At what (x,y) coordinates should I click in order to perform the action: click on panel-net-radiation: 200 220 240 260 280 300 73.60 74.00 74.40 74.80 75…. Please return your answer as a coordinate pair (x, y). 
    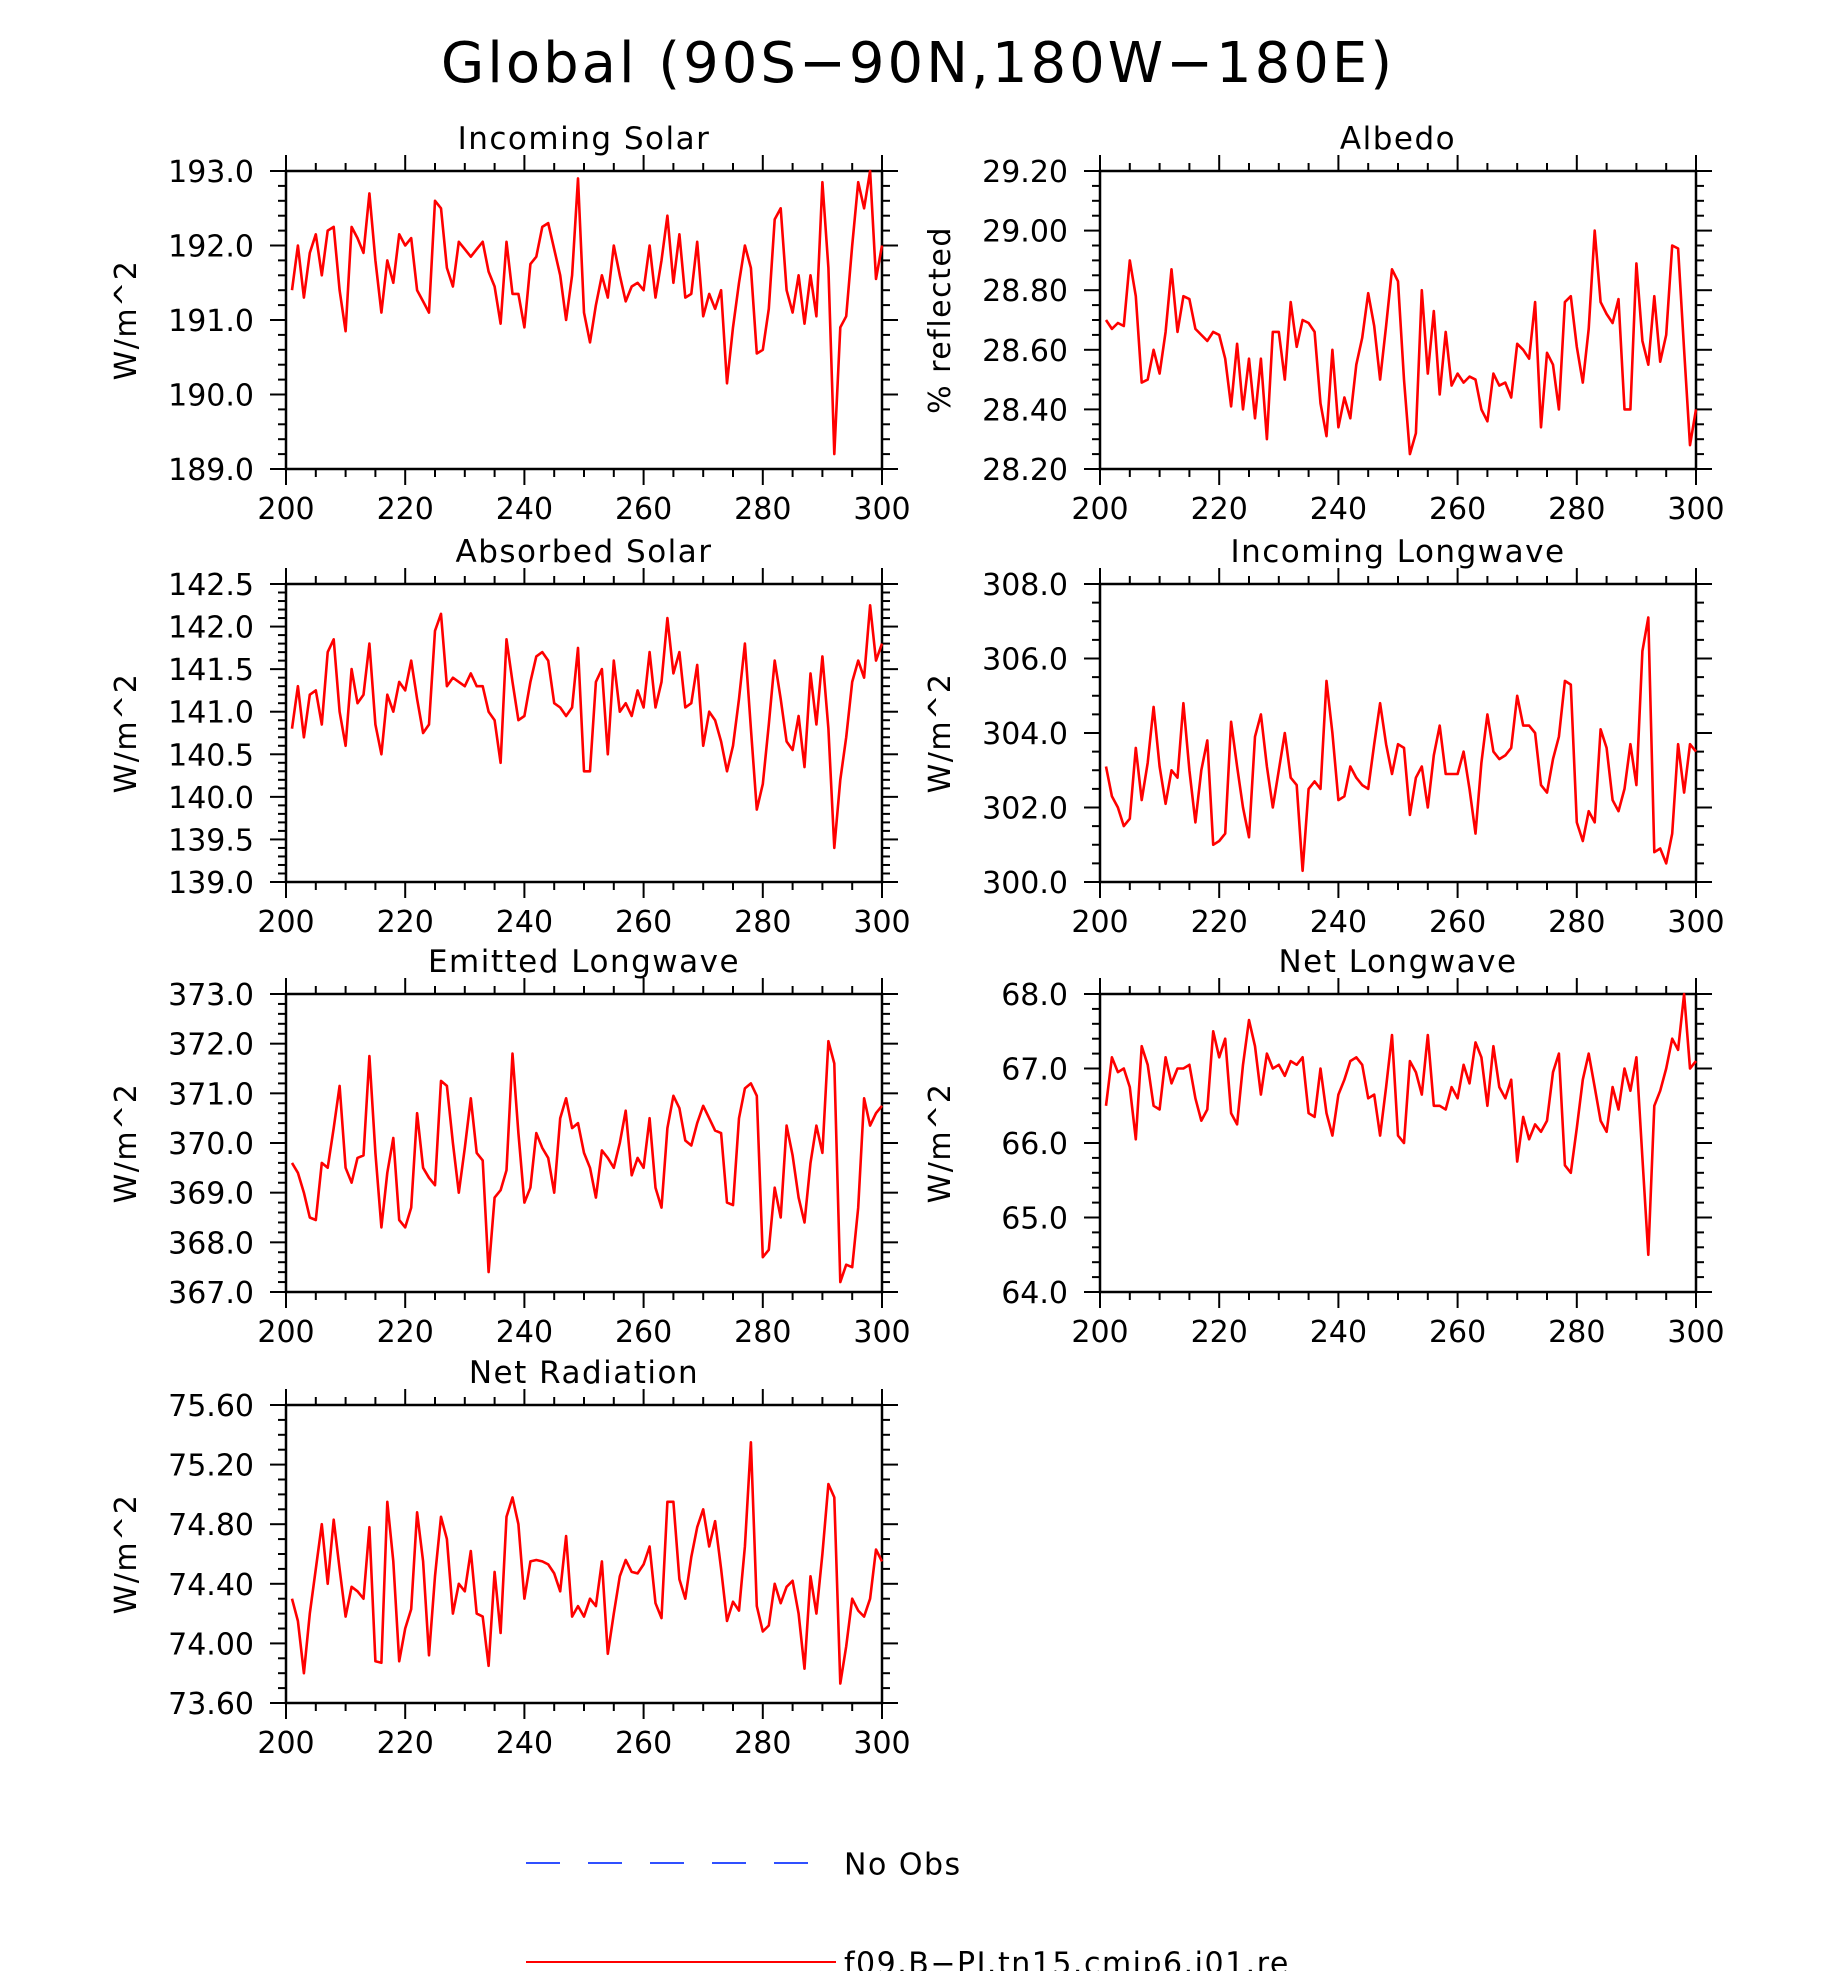
    Looking at the image, I should click on (510, 1558).